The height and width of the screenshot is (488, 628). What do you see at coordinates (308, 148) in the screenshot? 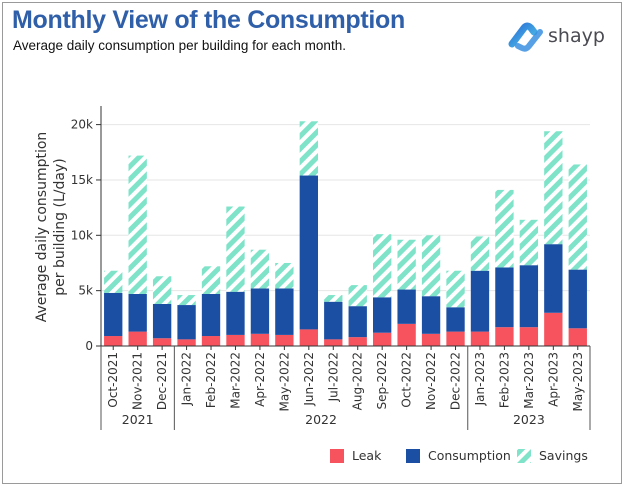
I see `bar-savings-jun-2022` at bounding box center [308, 148].